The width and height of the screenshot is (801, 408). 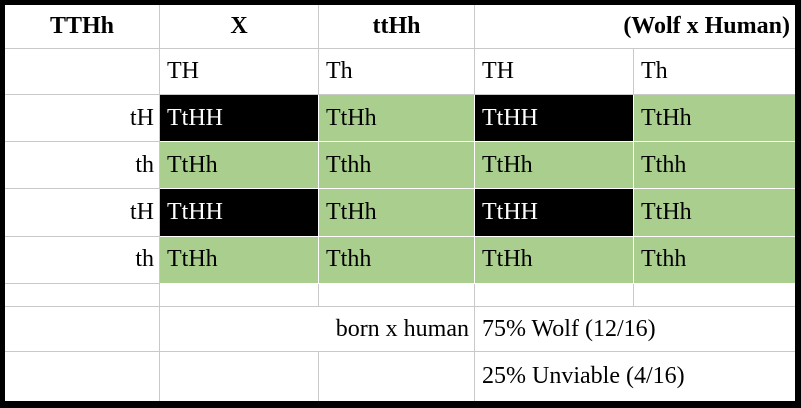 What do you see at coordinates (635, 329) in the screenshot?
I see `summary-result1-cell: 75% Wolf (12/16)` at bounding box center [635, 329].